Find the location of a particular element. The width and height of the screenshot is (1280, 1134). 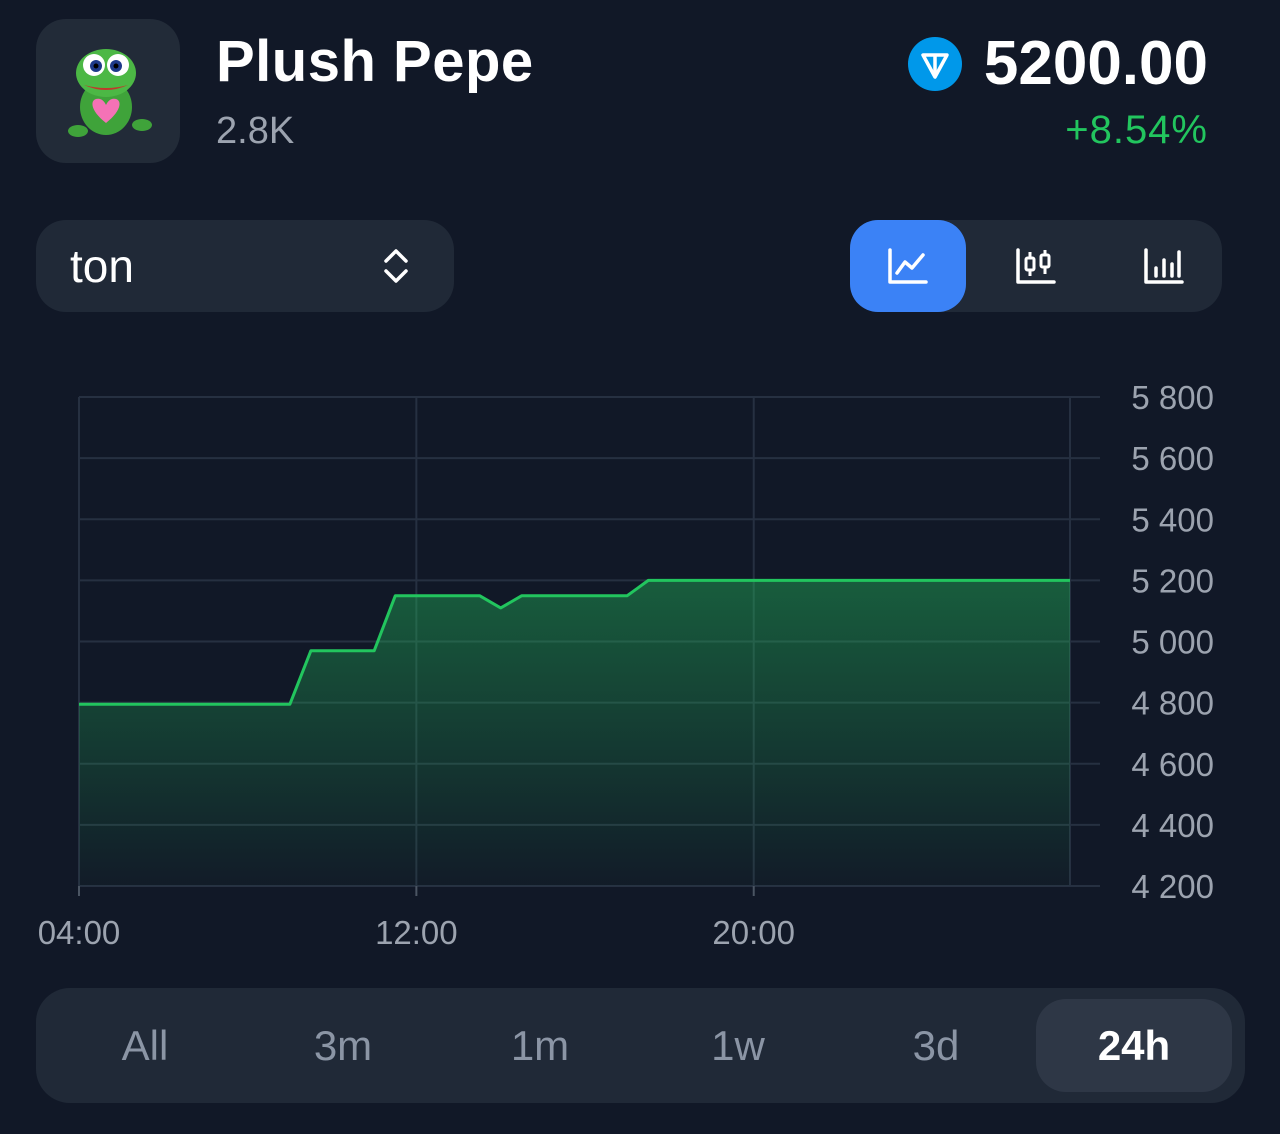

range-24h-button: 24h is located at coordinates (1134, 1045).